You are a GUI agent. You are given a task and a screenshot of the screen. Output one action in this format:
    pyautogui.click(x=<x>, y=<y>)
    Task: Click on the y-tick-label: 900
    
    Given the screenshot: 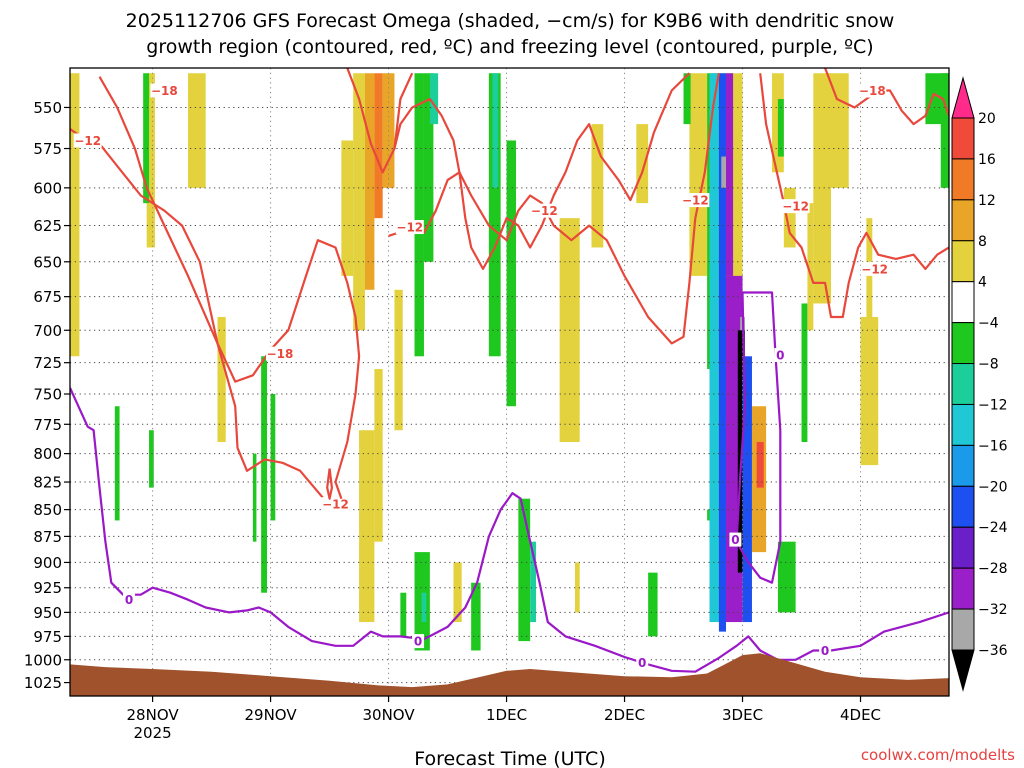 What is the action you would take?
    pyautogui.click(x=47, y=563)
    